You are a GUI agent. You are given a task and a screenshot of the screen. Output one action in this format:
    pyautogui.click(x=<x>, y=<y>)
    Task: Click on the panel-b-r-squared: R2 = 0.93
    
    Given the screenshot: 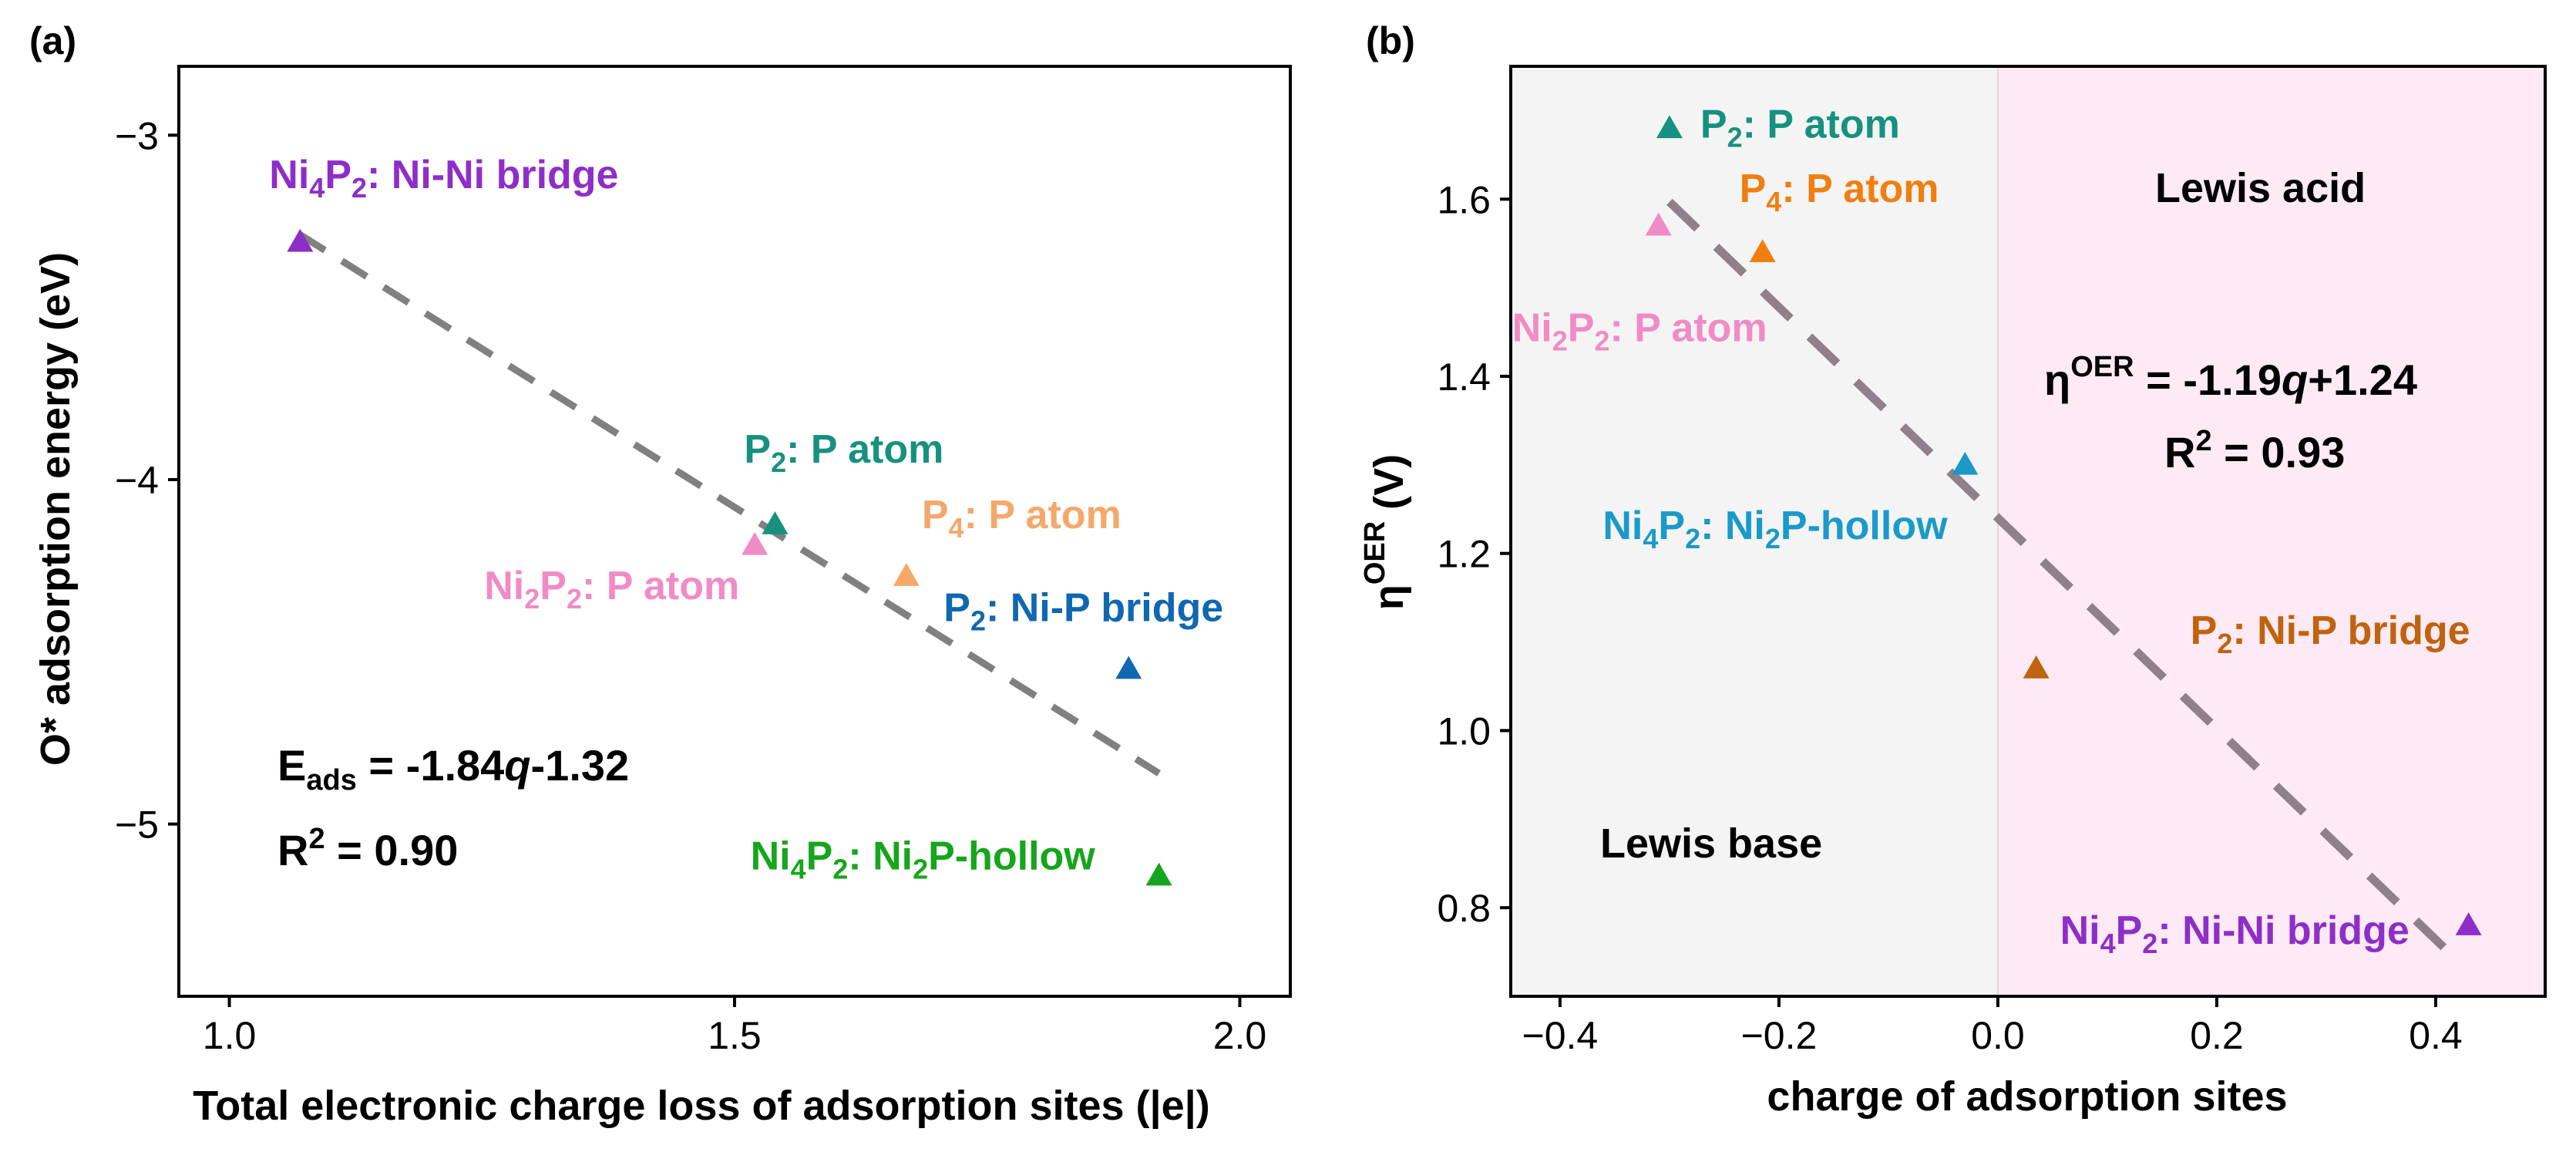 What is the action you would take?
    pyautogui.click(x=2254, y=451)
    